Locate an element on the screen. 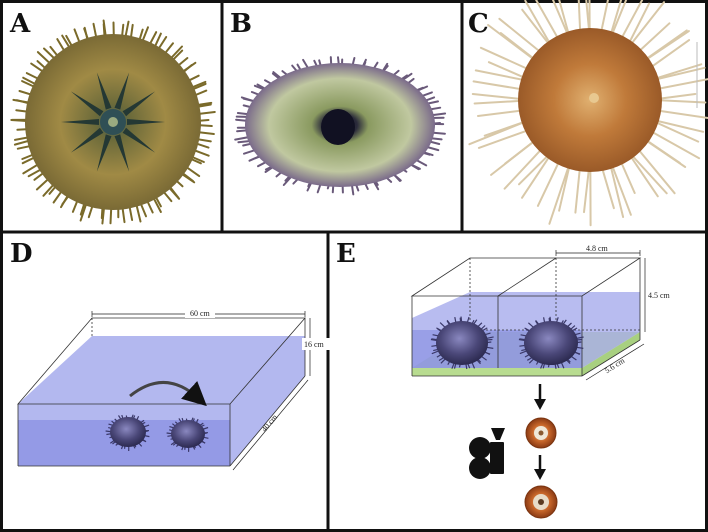 This screenshot has height=532, width=708. sea-urchin-a-image is located at coordinates (113, 122).